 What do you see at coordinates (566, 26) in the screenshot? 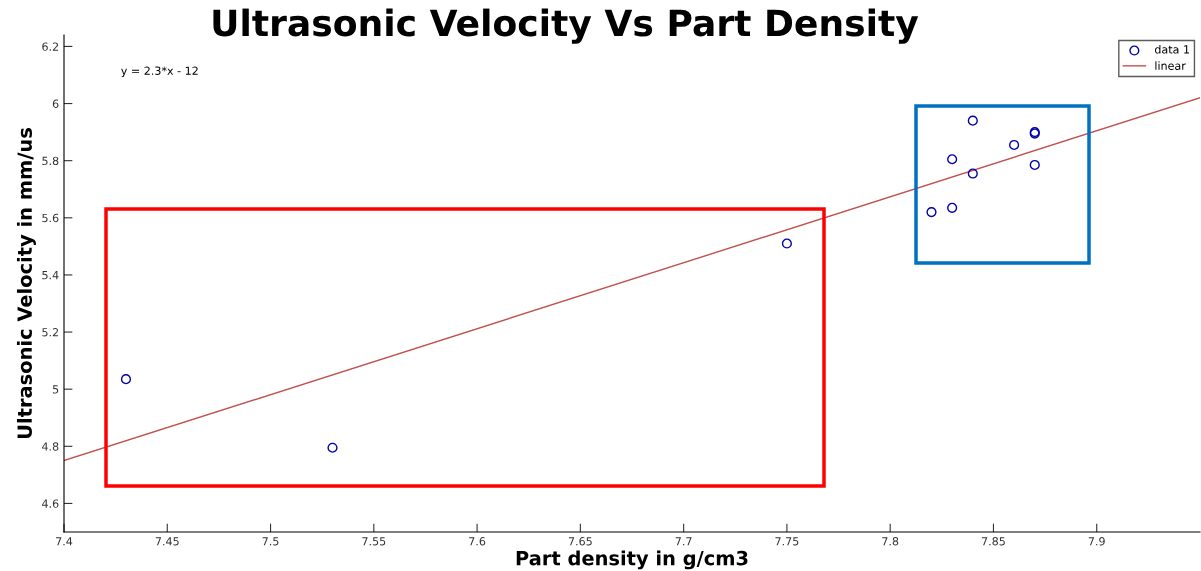
I see `chart-title: Ultrasonic Velocity Vs Part Density` at bounding box center [566, 26].